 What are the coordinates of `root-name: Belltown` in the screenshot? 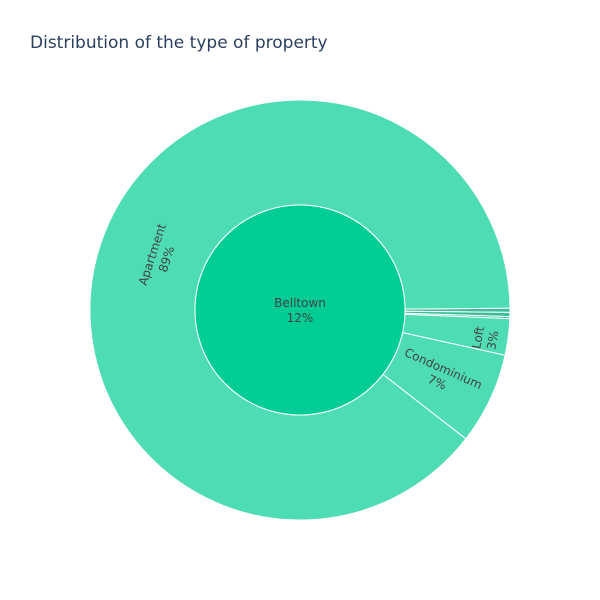 It's located at (300, 303).